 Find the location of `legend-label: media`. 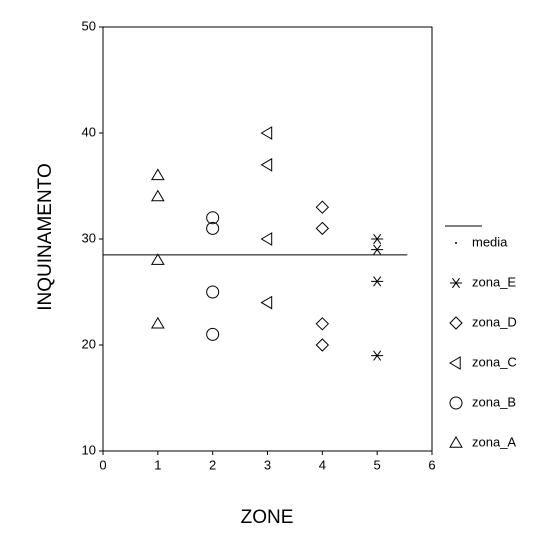

legend-label: media is located at coordinates (490, 241).